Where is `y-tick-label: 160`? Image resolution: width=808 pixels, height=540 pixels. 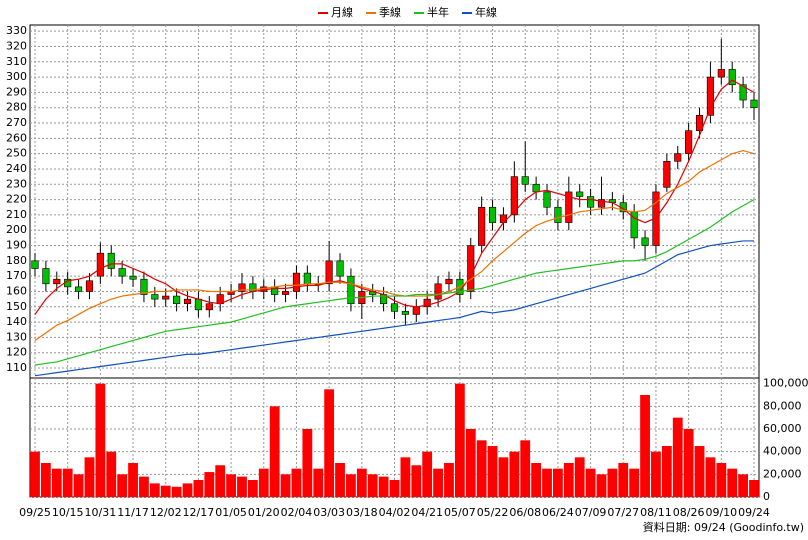 y-tick-label: 160 is located at coordinates (16, 290).